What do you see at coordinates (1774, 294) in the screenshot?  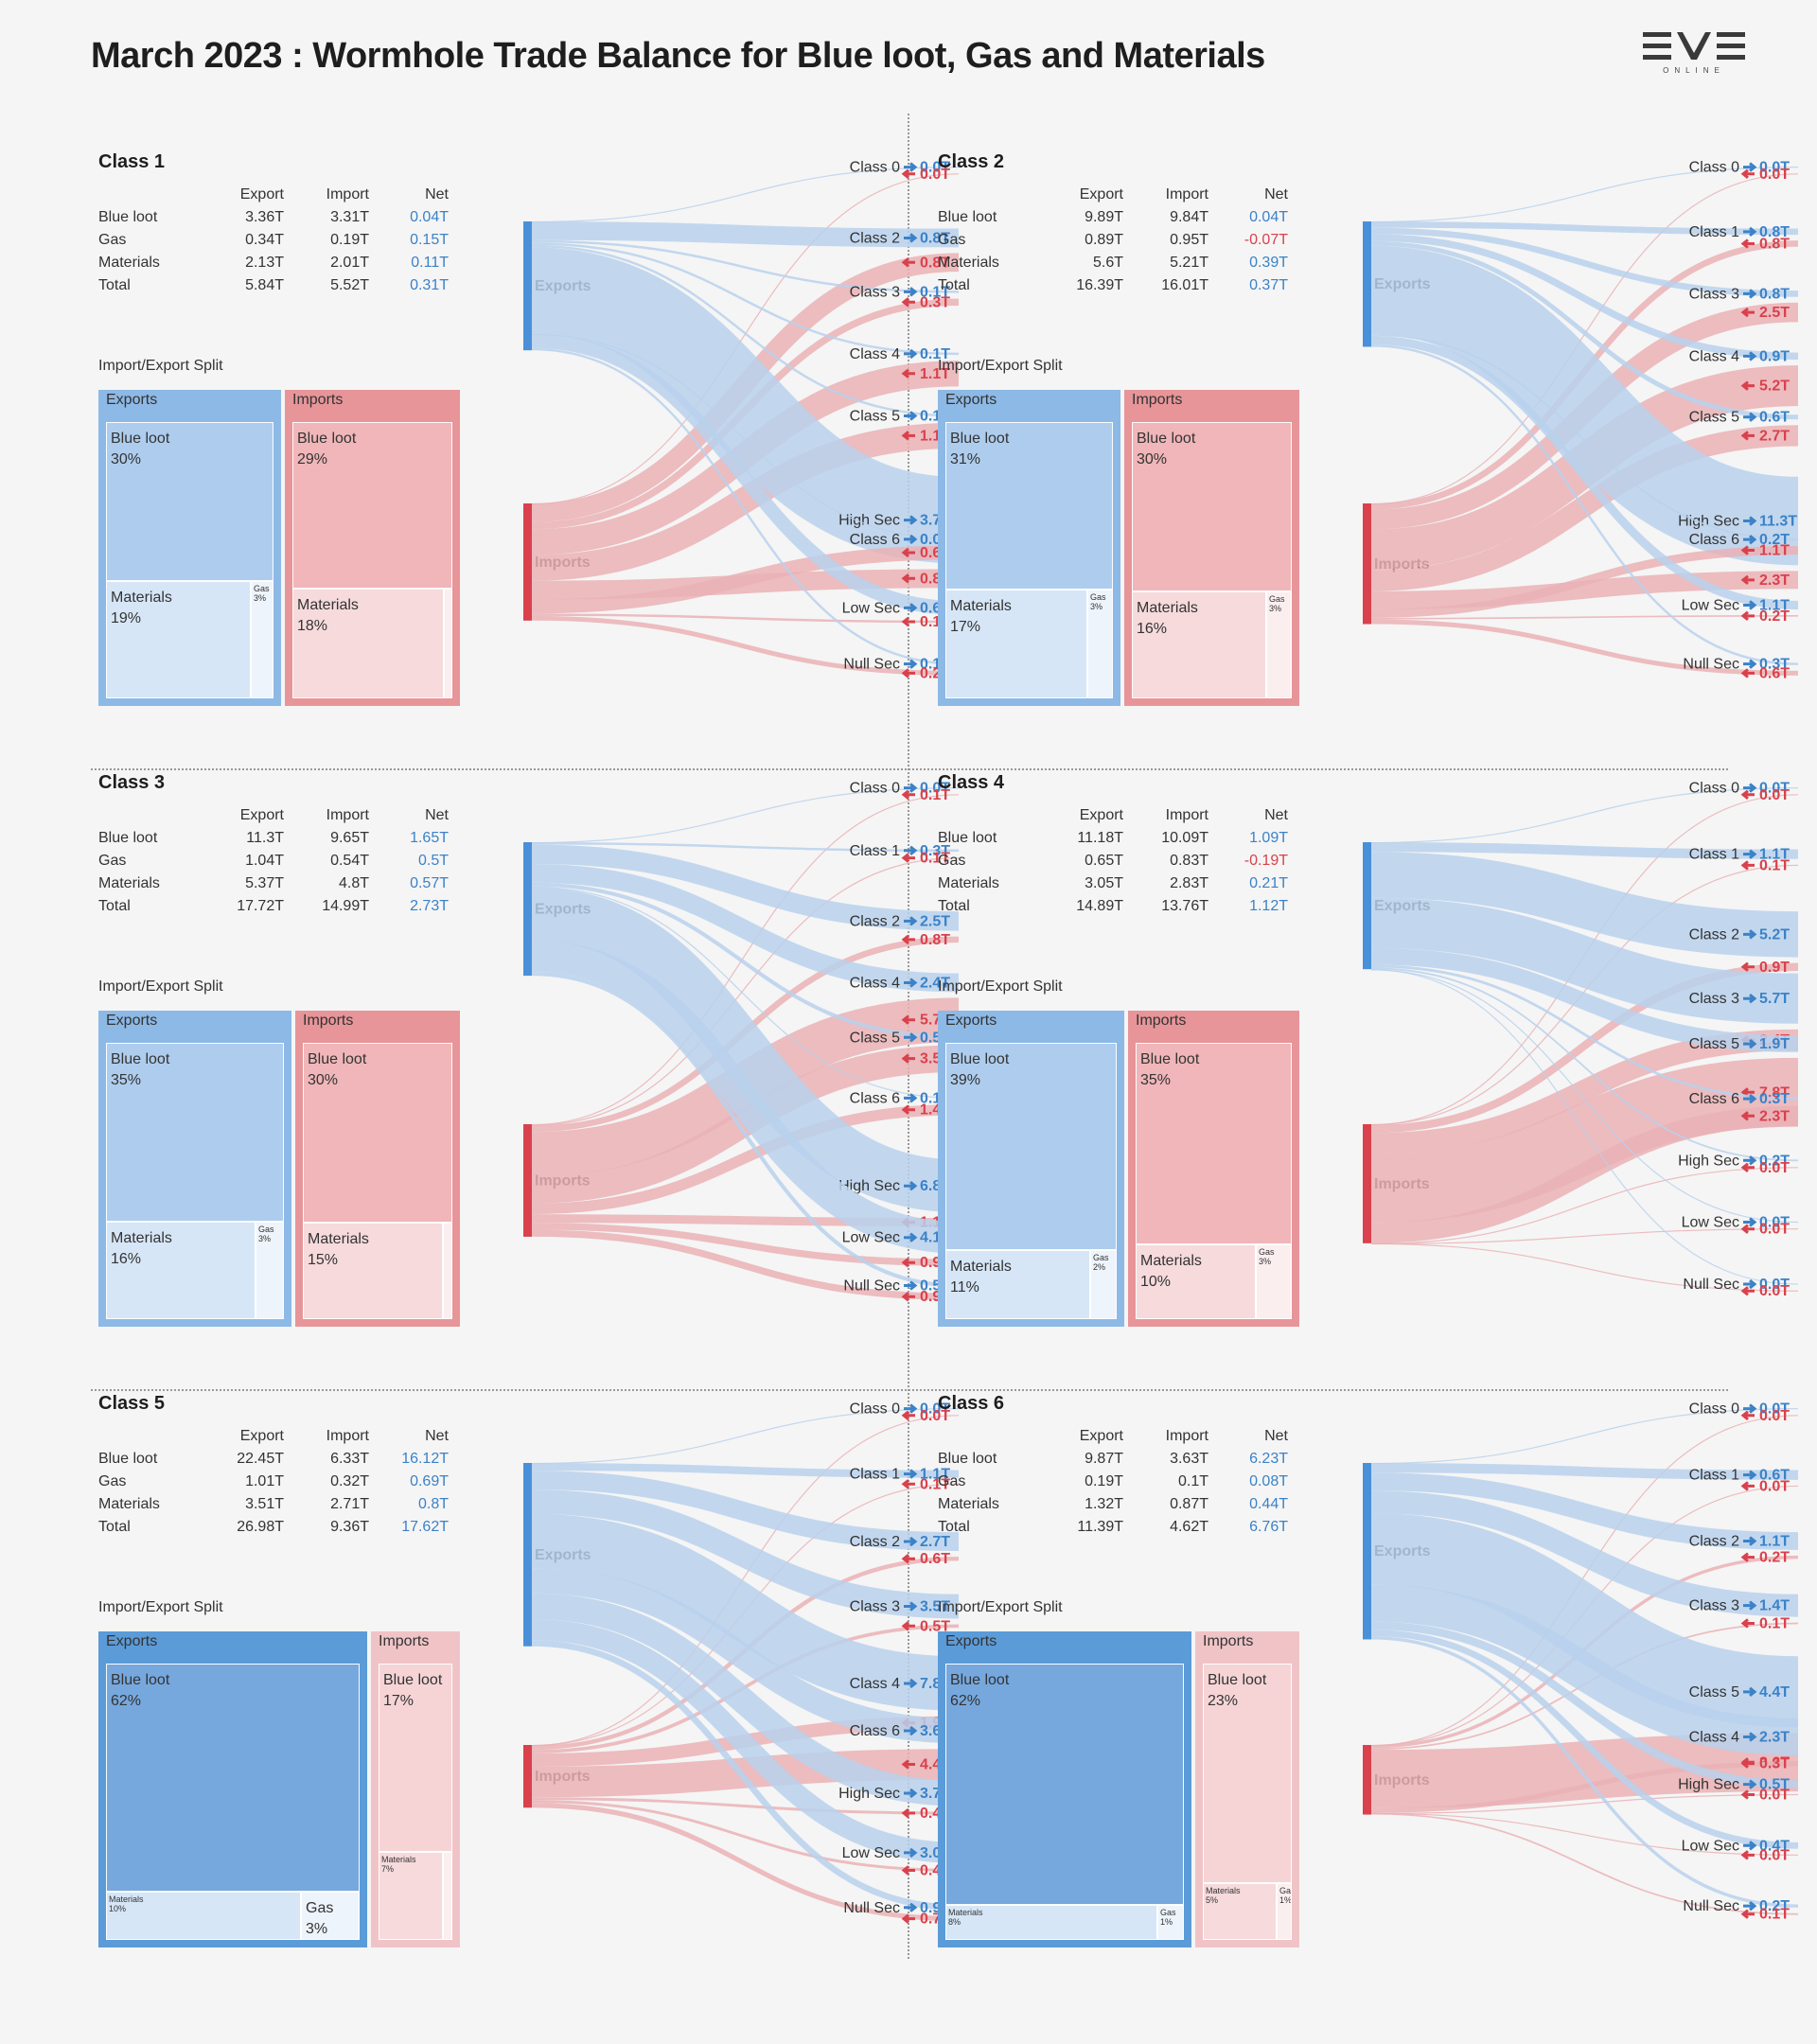 I see `export-flow-value: 0.8T` at bounding box center [1774, 294].